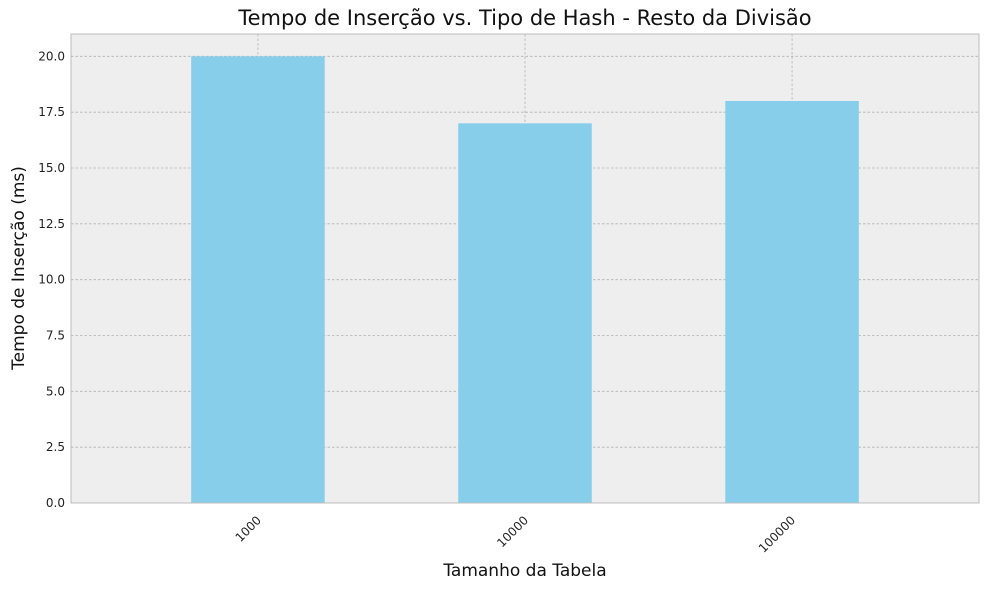 Image resolution: width=989 pixels, height=590 pixels. What do you see at coordinates (524, 571) in the screenshot?
I see `x-axis-title: Tamanho da Tabela` at bounding box center [524, 571].